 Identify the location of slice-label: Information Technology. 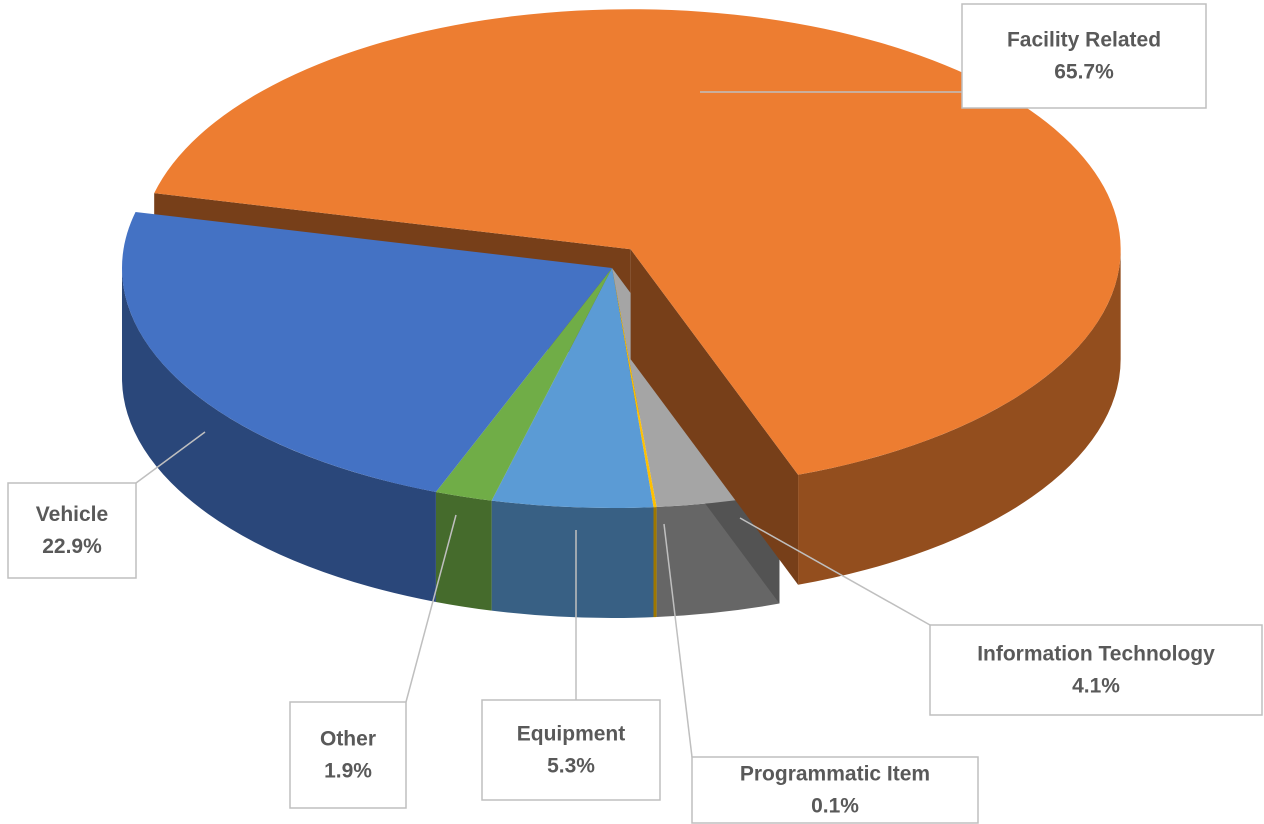
(1096, 654).